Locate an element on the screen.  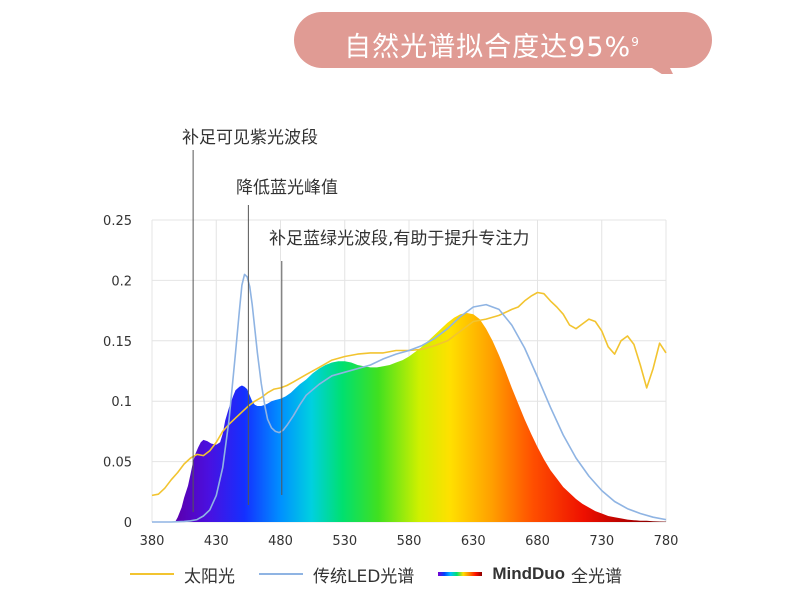
legend-item-led: 传统LED光谱 is located at coordinates (336, 574).